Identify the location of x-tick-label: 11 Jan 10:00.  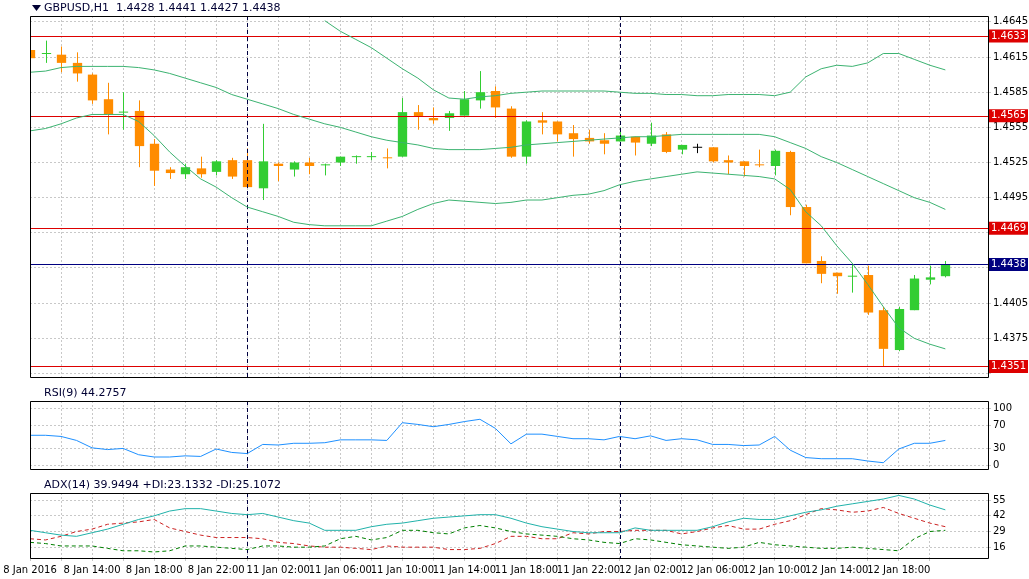
(402, 569).